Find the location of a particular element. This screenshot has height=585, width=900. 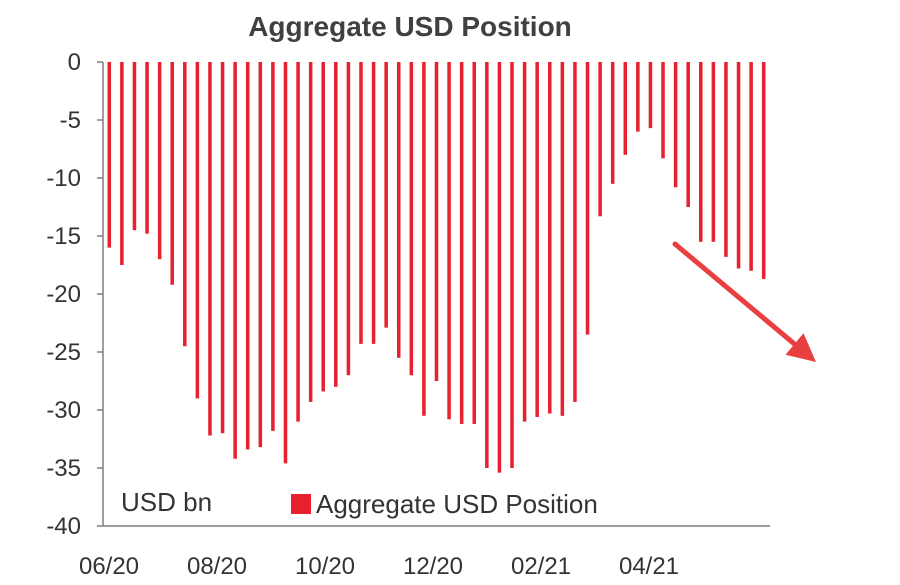

legend-label: Aggregate USD Position is located at coordinates (457, 504).